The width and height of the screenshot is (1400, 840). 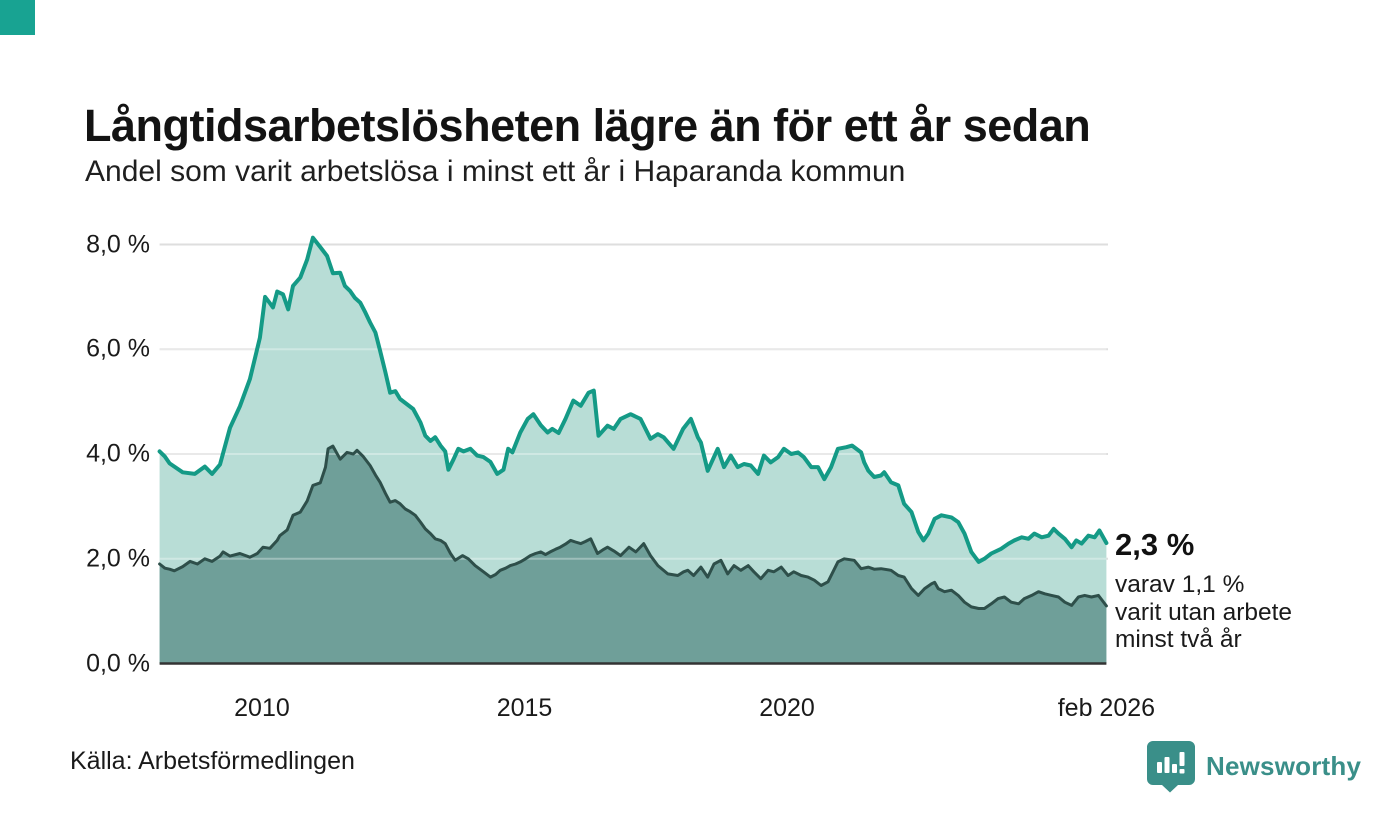 I want to click on x-tick-label: 2010, so click(x=262, y=708).